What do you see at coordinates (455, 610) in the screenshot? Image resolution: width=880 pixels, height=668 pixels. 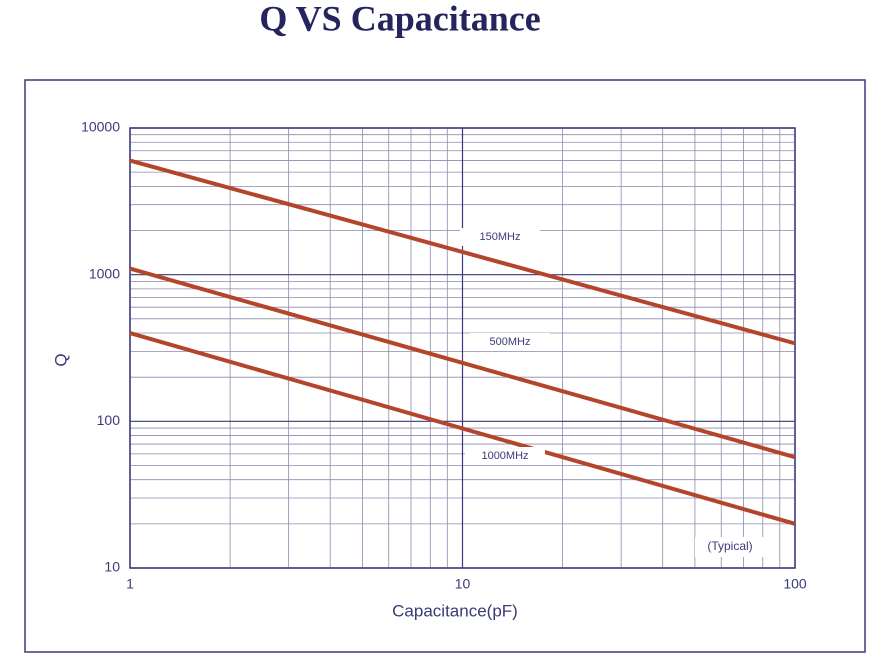 I see `x-axis-label: Capacitance(pF)` at bounding box center [455, 610].